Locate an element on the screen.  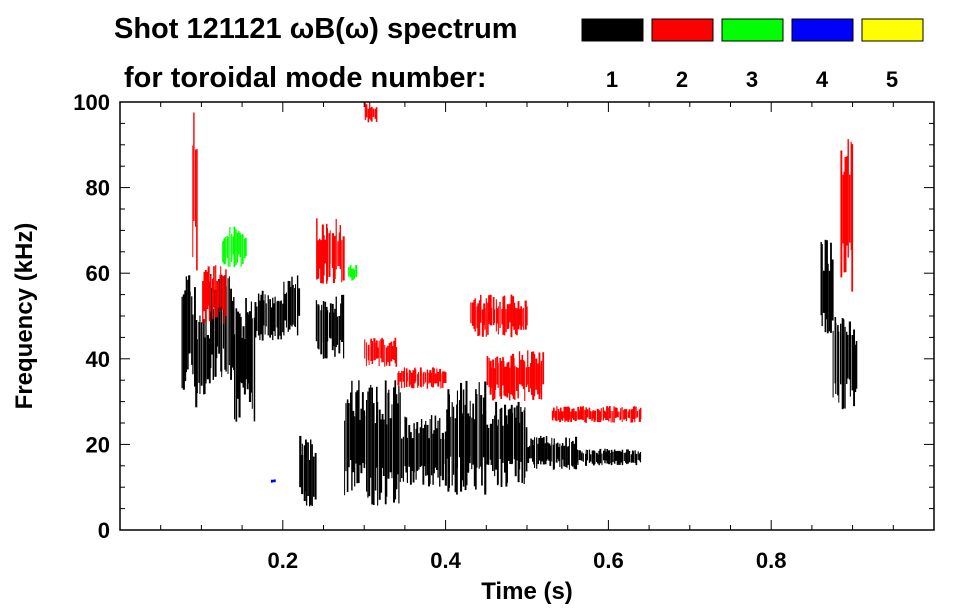
y-tick-label: 20 is located at coordinates (98, 444).